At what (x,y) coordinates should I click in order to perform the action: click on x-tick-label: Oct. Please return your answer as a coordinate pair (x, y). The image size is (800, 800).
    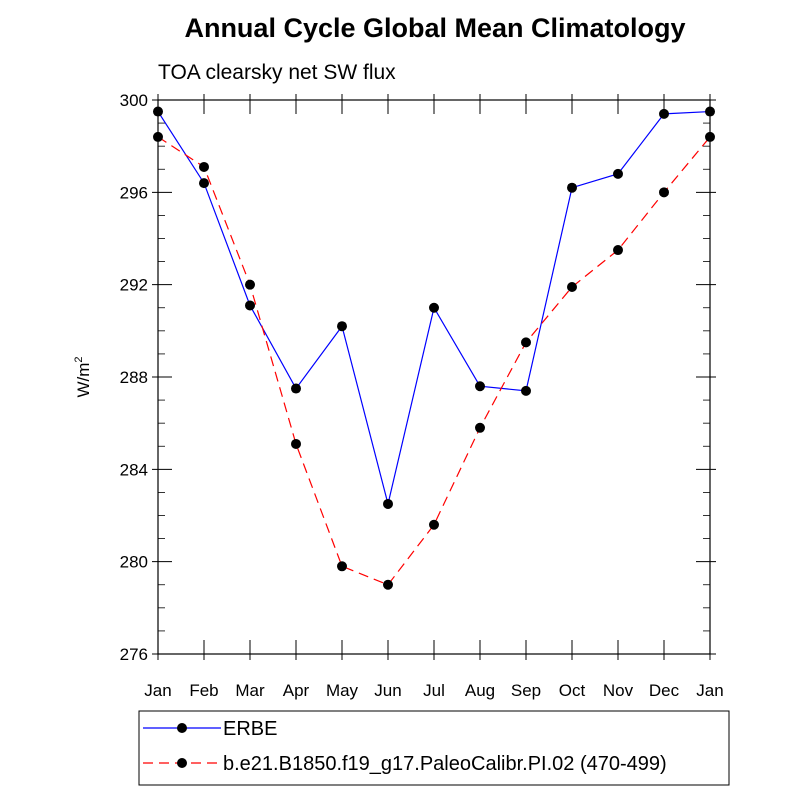
    Looking at the image, I should click on (572, 690).